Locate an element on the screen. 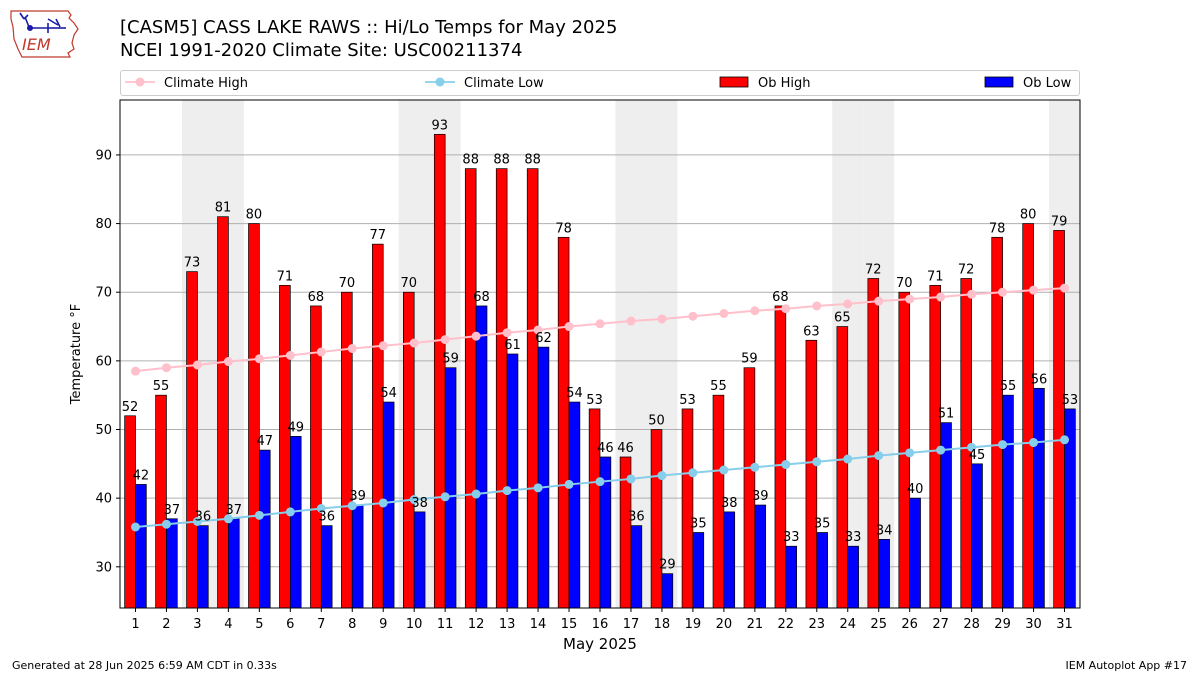  data-label-ob-high: 77 is located at coordinates (378, 235).